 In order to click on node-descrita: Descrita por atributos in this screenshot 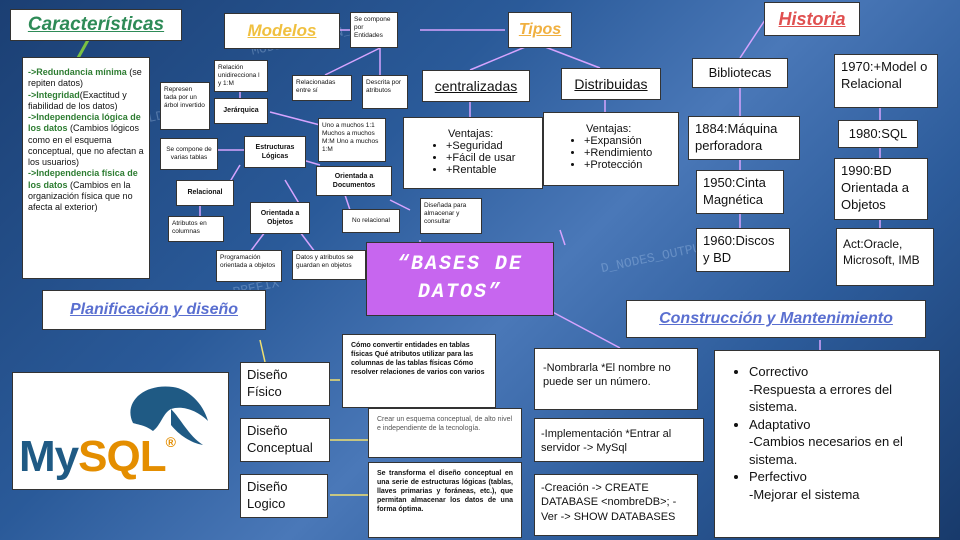, I will do `click(385, 92)`.